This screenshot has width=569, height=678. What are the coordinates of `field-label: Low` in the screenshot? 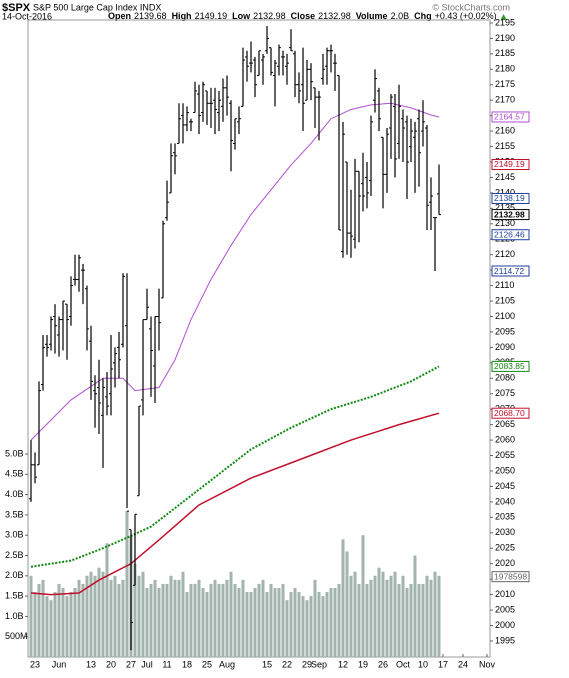 It's located at (241, 16).